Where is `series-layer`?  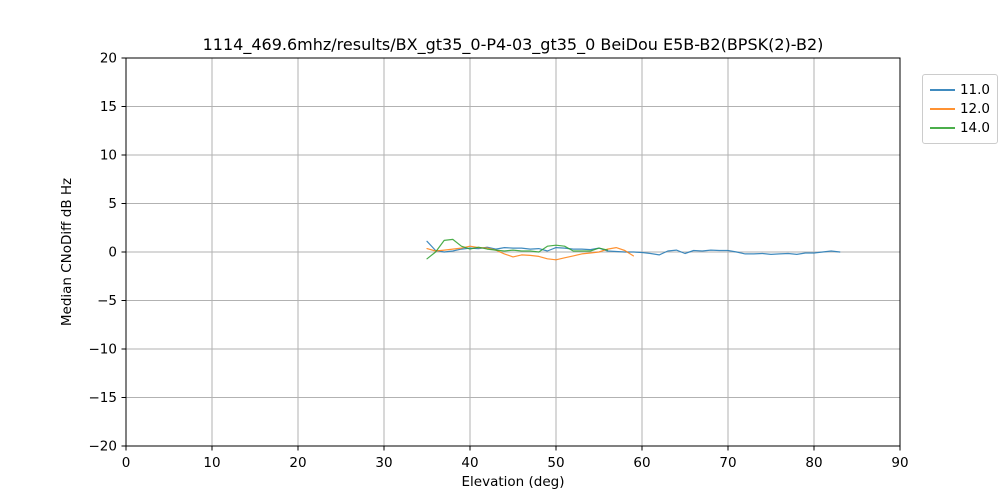
series-layer is located at coordinates (633, 249).